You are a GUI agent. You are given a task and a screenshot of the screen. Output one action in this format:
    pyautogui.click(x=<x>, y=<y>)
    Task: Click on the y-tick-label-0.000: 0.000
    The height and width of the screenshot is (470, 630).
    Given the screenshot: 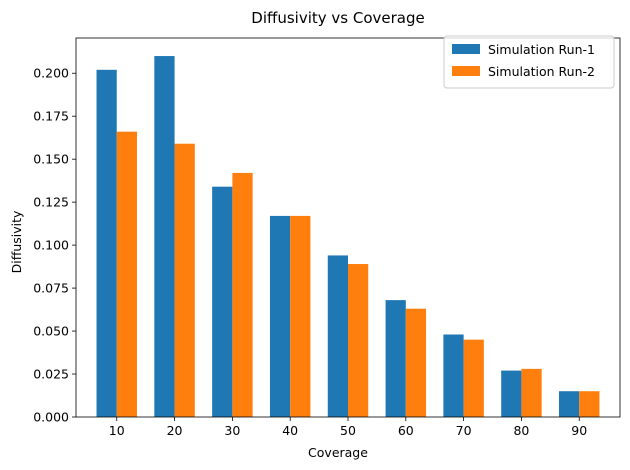 What is the action you would take?
    pyautogui.click(x=51, y=417)
    